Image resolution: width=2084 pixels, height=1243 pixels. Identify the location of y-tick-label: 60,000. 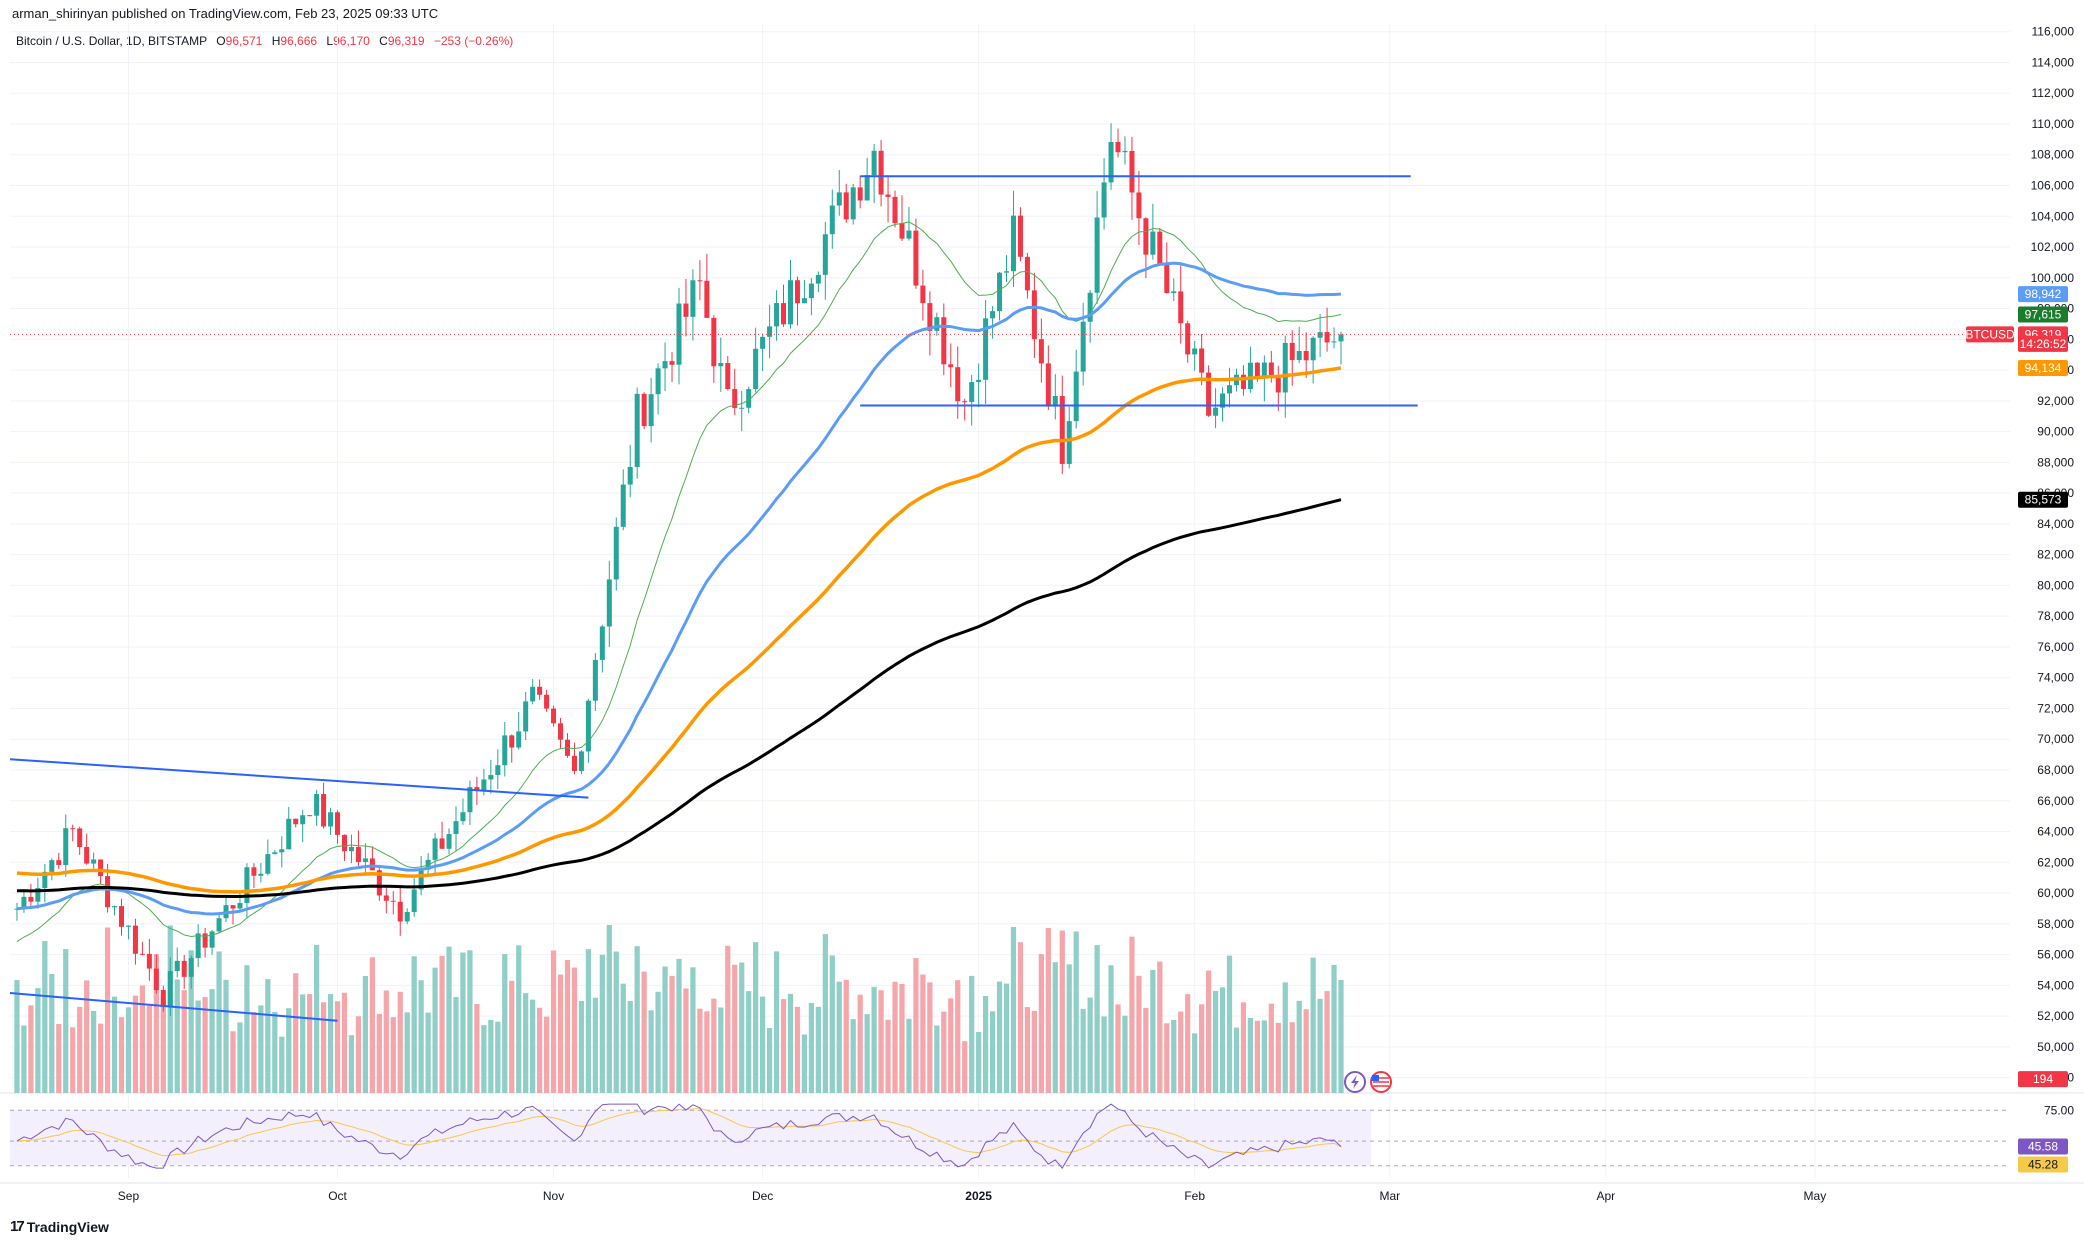
(2055, 893).